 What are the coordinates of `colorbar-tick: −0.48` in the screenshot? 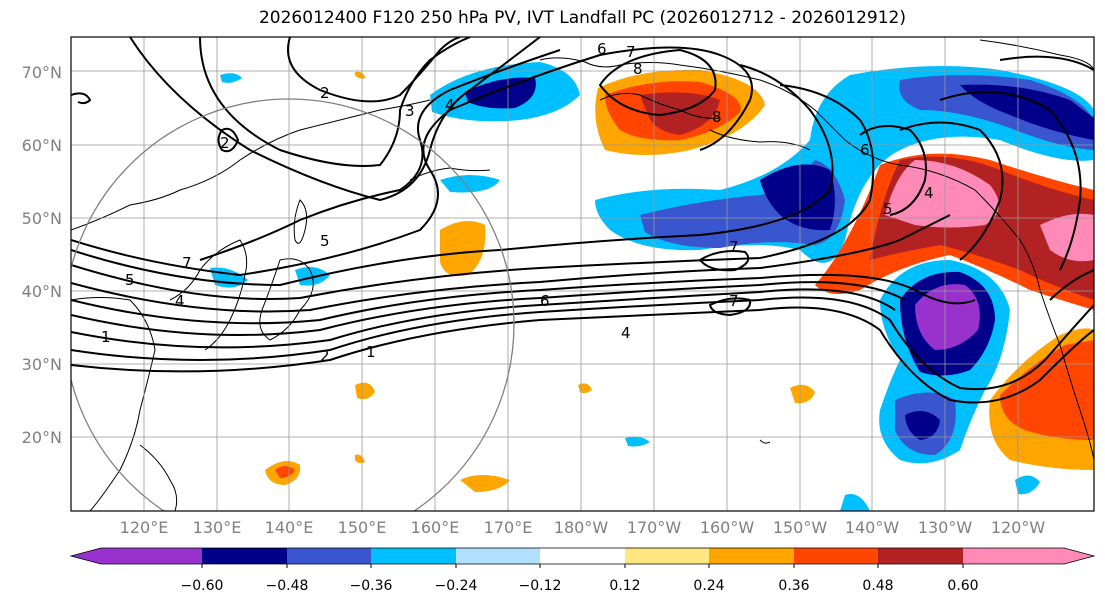 It's located at (287, 586).